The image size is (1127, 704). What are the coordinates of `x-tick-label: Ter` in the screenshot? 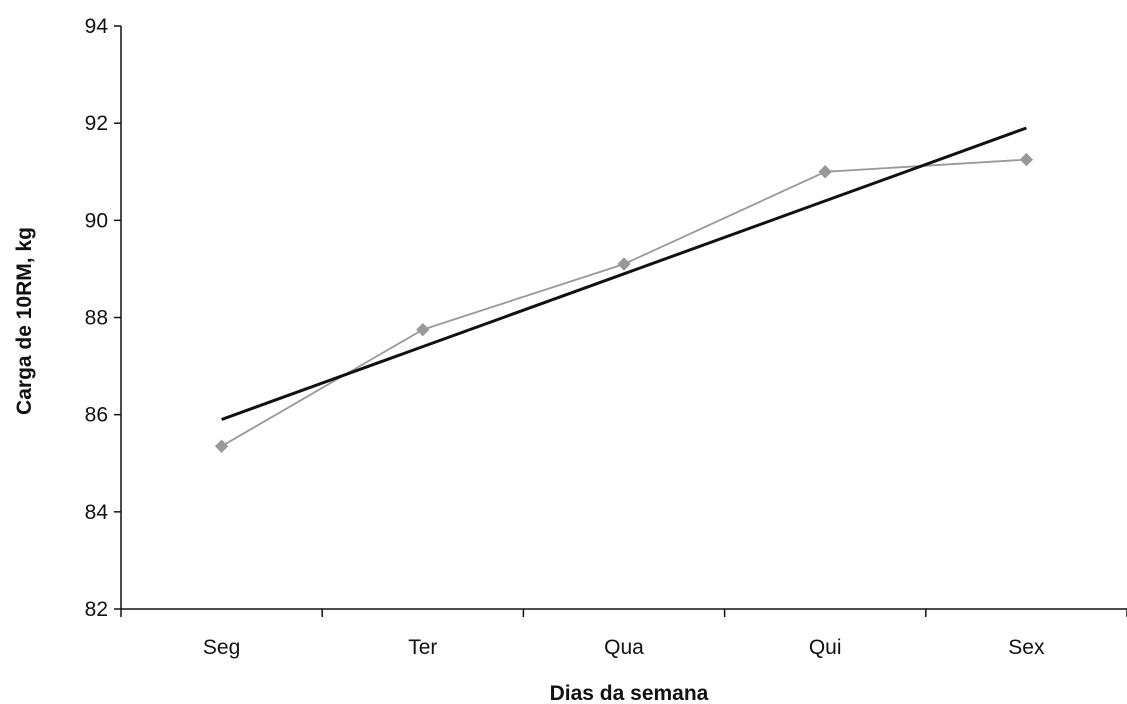 It's located at (422, 647).